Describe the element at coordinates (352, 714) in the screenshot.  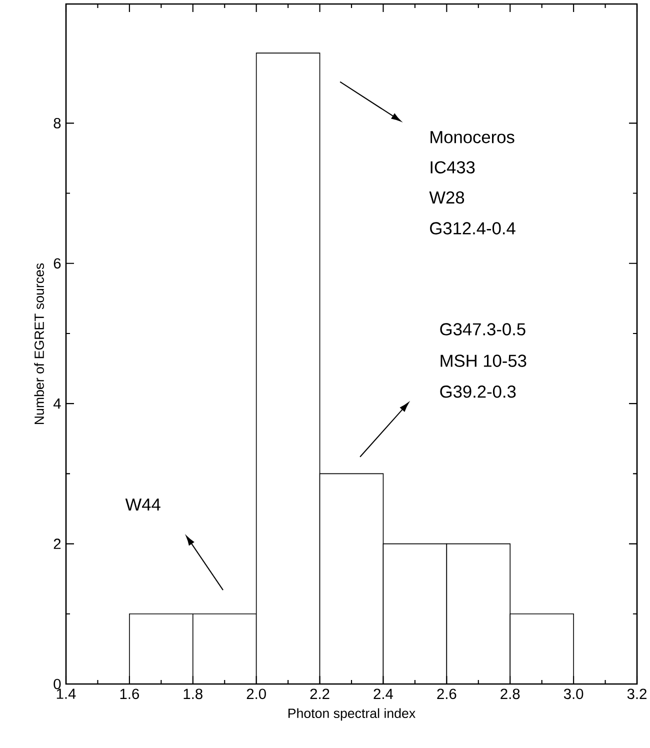
I see `x-axis-title: Photon spectral index` at that location.